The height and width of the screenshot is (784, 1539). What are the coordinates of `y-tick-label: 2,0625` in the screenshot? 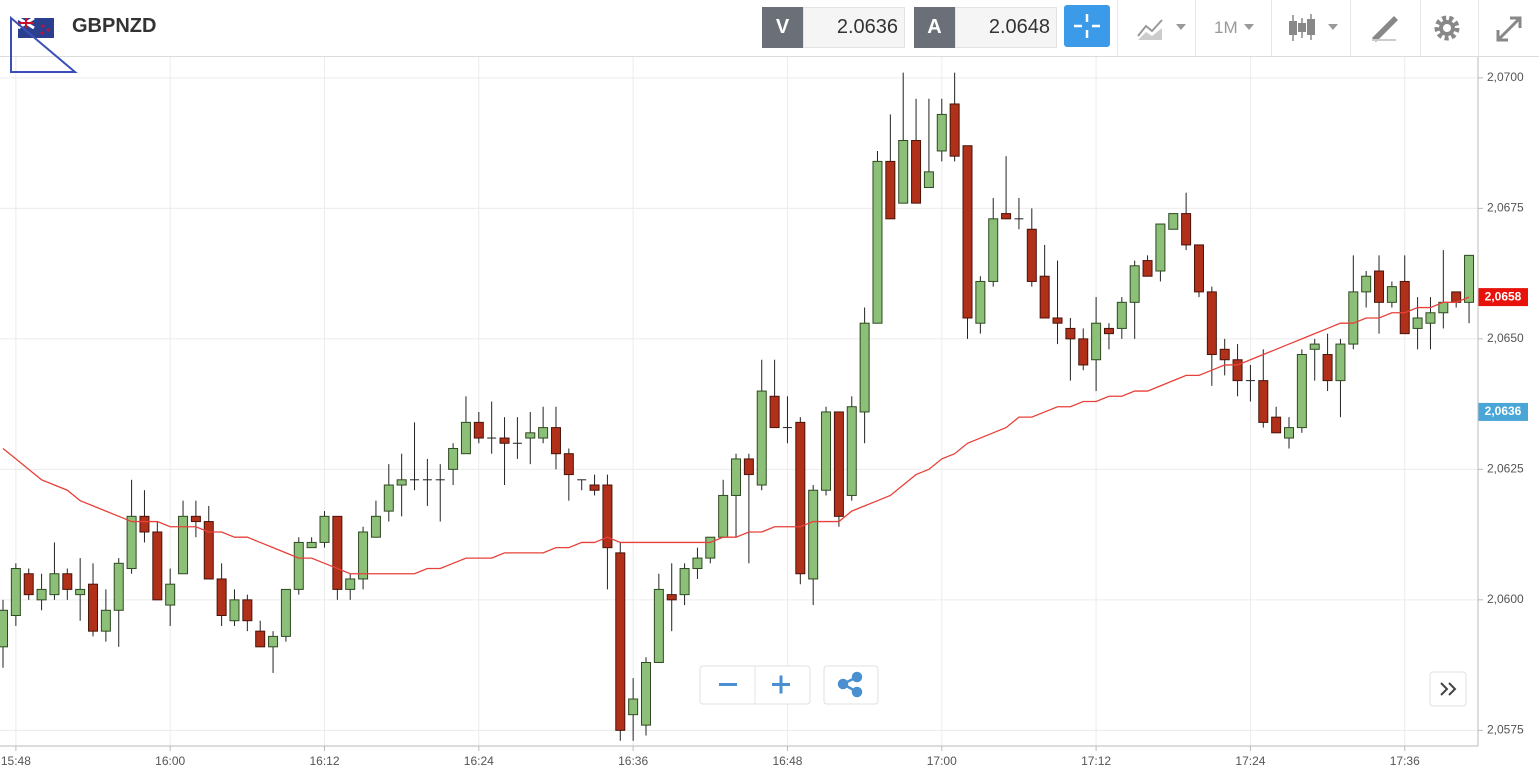 It's located at (1505, 469).